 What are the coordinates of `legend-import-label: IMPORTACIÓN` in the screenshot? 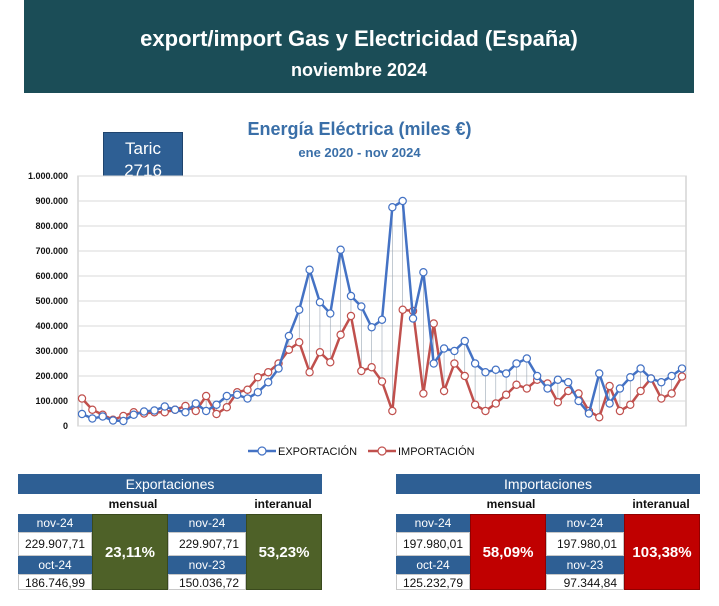 It's located at (436, 451).